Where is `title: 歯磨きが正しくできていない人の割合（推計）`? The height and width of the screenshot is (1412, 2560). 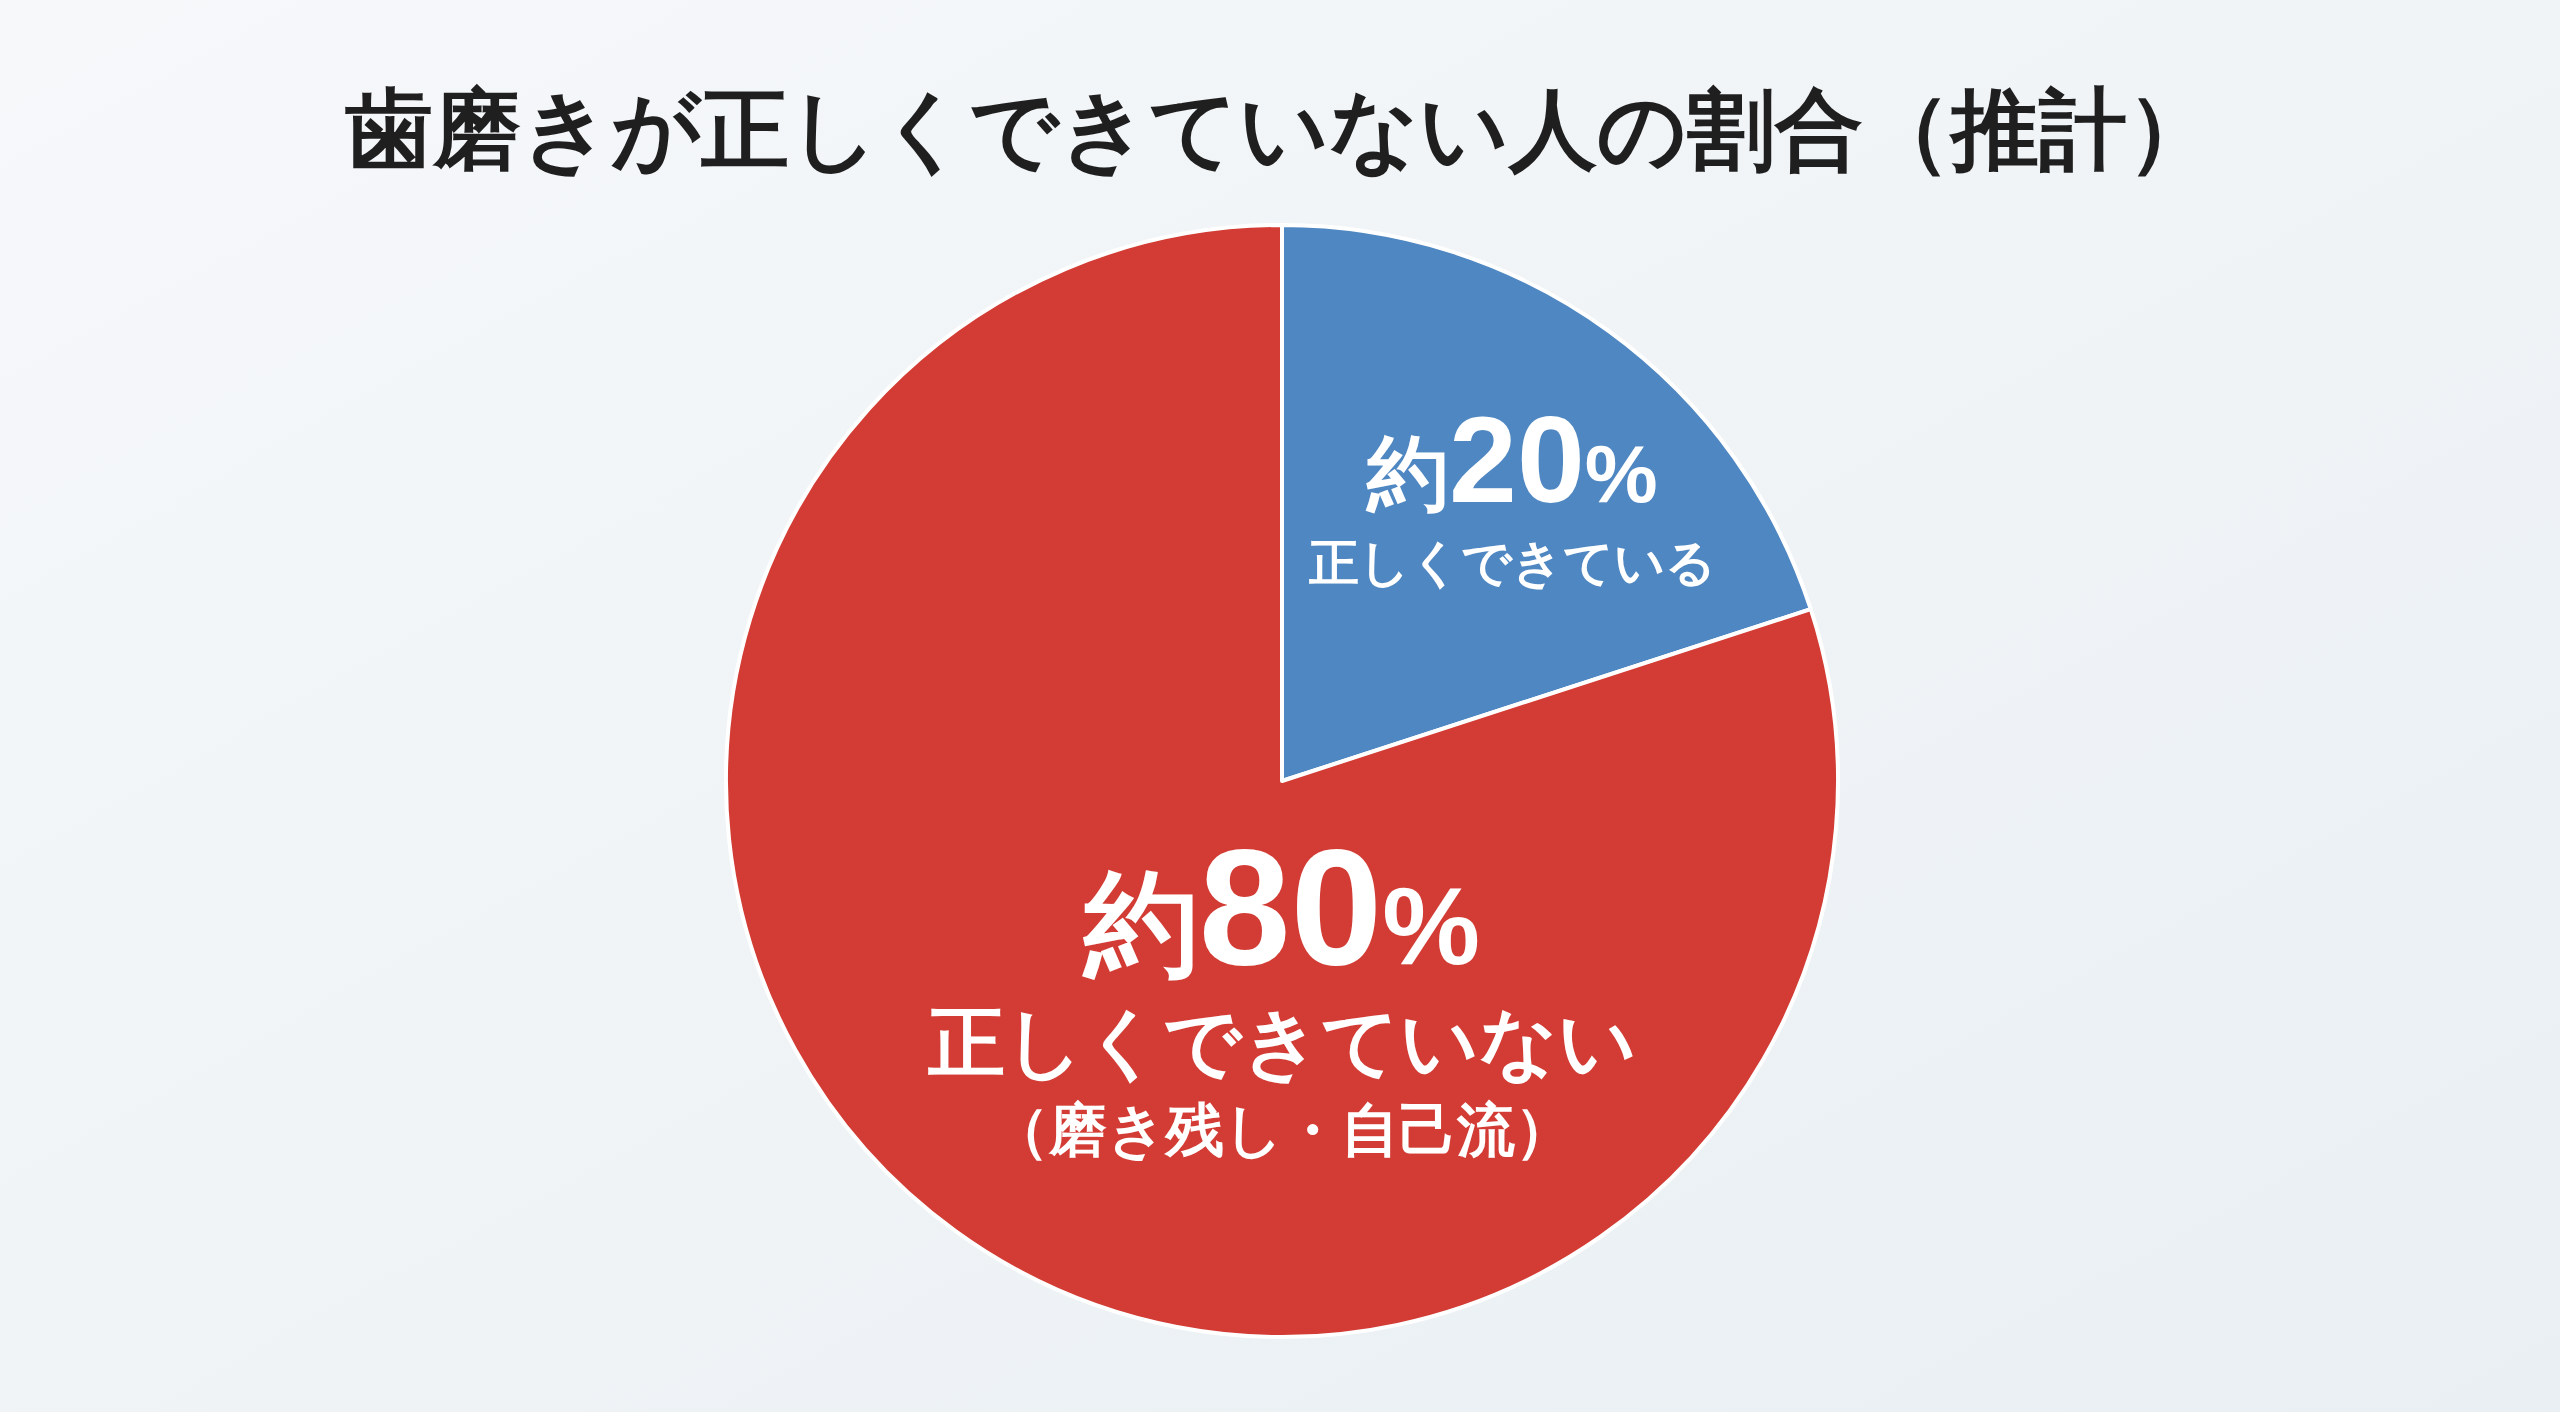 title: 歯磨きが正しくできていない人の割合（推計） is located at coordinates (1280, 129).